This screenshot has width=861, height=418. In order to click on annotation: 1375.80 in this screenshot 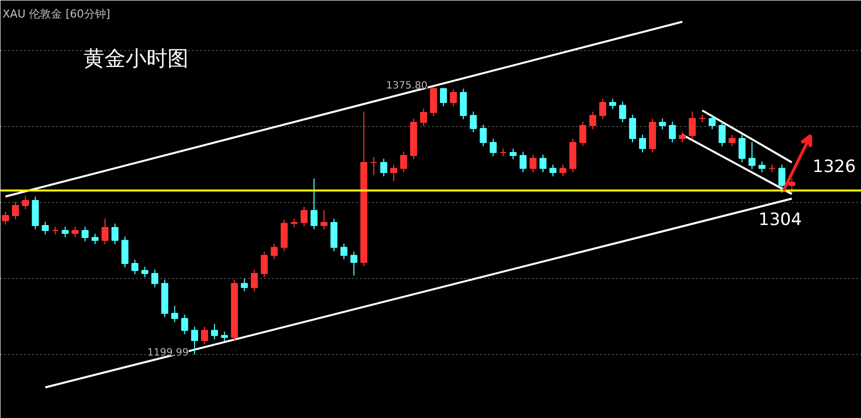, I will do `click(407, 86)`.